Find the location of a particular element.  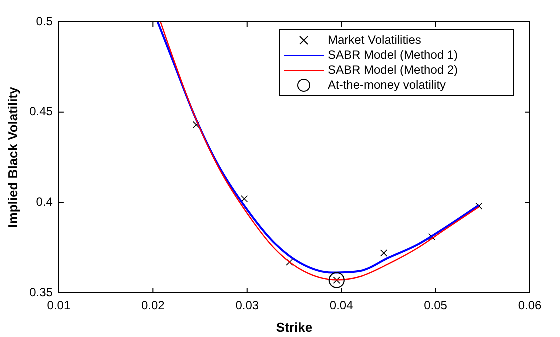

y-tick-label: 0.45 is located at coordinates (42, 111).